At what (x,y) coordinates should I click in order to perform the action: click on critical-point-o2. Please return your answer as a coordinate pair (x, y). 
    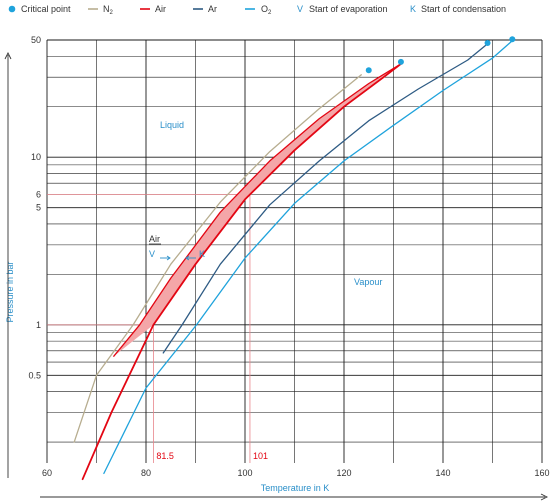
    Looking at the image, I should click on (512, 39).